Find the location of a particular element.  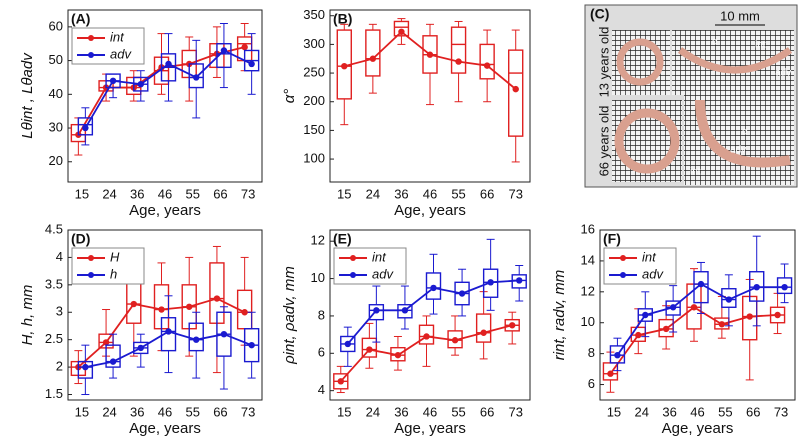

panel-label: (B) is located at coordinates (342, 19).